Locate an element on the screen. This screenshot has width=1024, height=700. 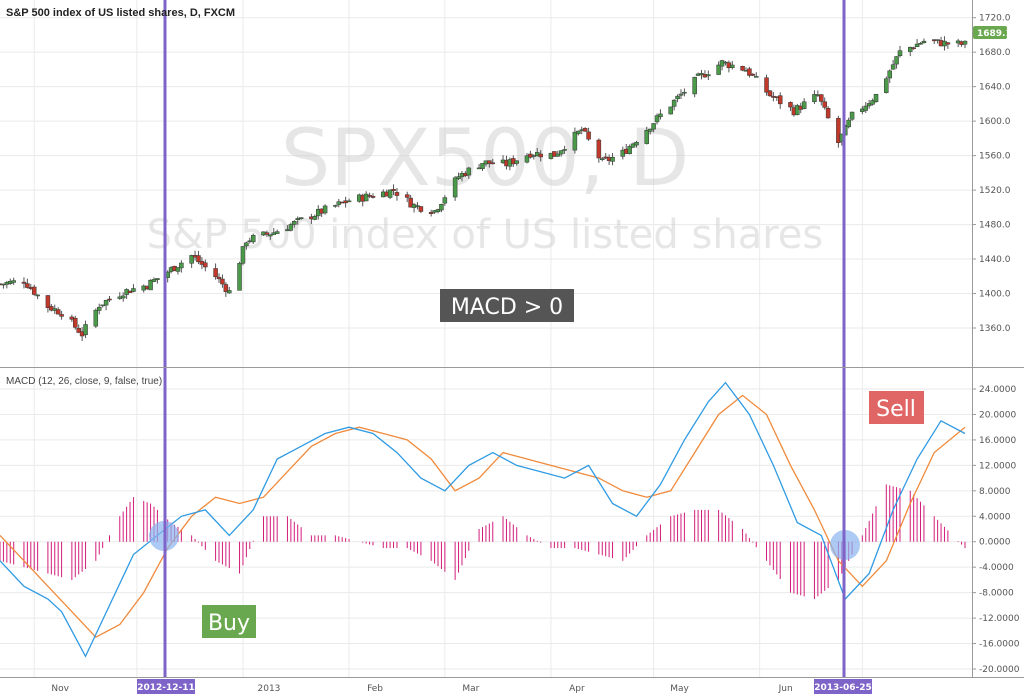
price-tick-label: 1480.0 is located at coordinates (995, 226).